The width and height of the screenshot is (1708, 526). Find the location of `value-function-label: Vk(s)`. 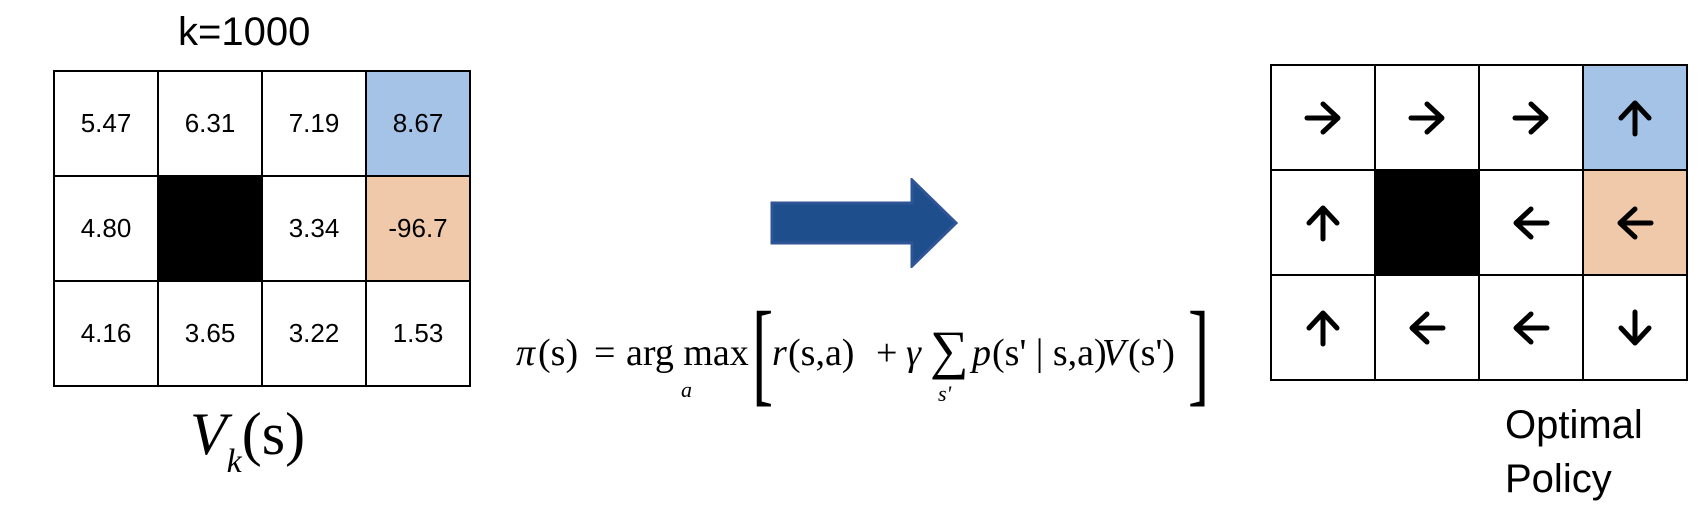

value-function-label: Vk(s) is located at coordinates (248, 440).